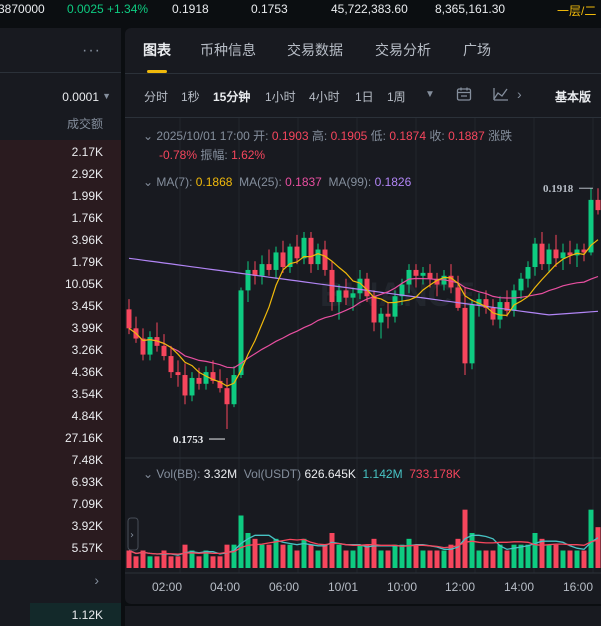  Describe the element at coordinates (558, 189) in the screenshot. I see `high-marker-label: 0.1918` at that location.